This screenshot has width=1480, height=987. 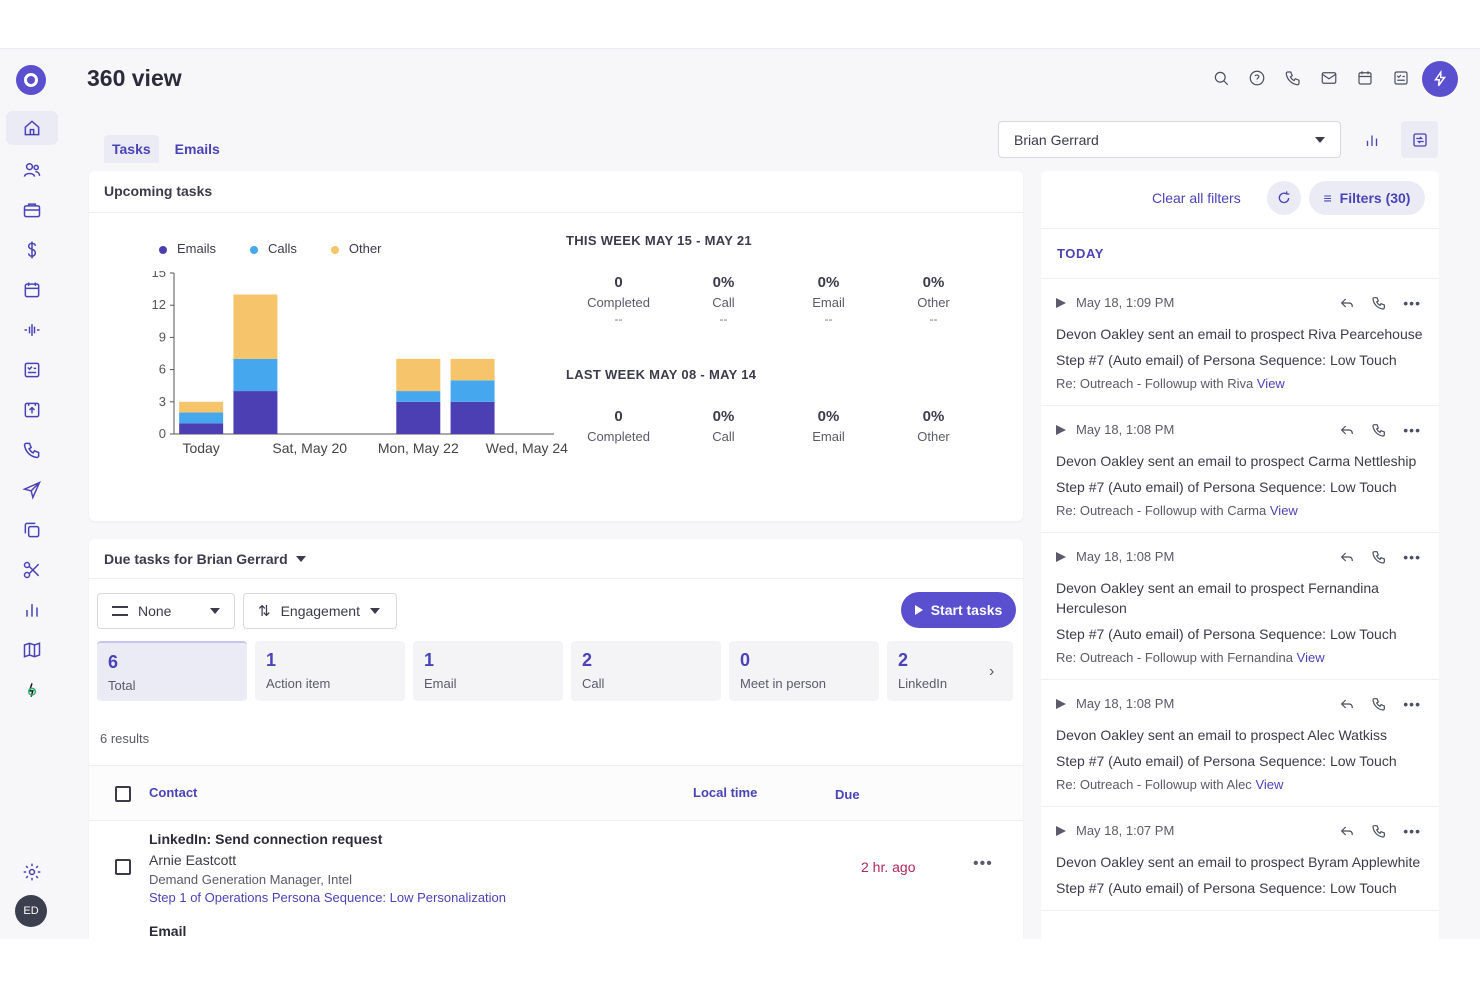 I want to click on map-icon, so click(x=32, y=650).